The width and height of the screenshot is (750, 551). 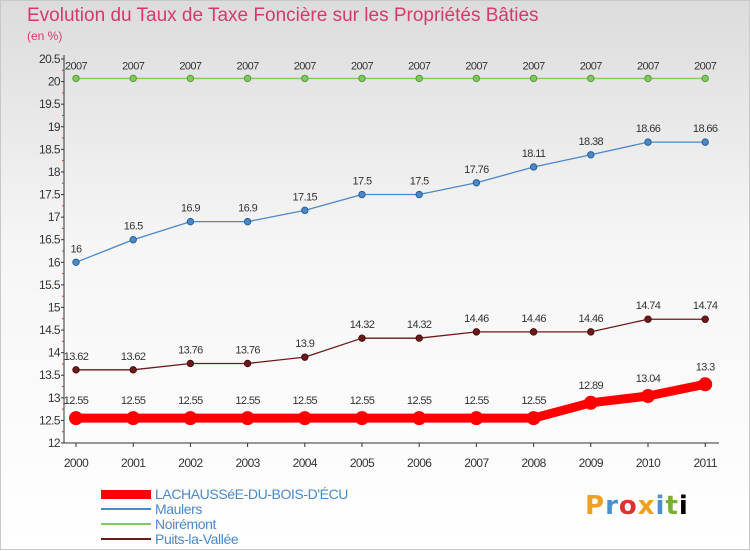 I want to click on y-tick-label: 18.5, so click(x=50, y=149).